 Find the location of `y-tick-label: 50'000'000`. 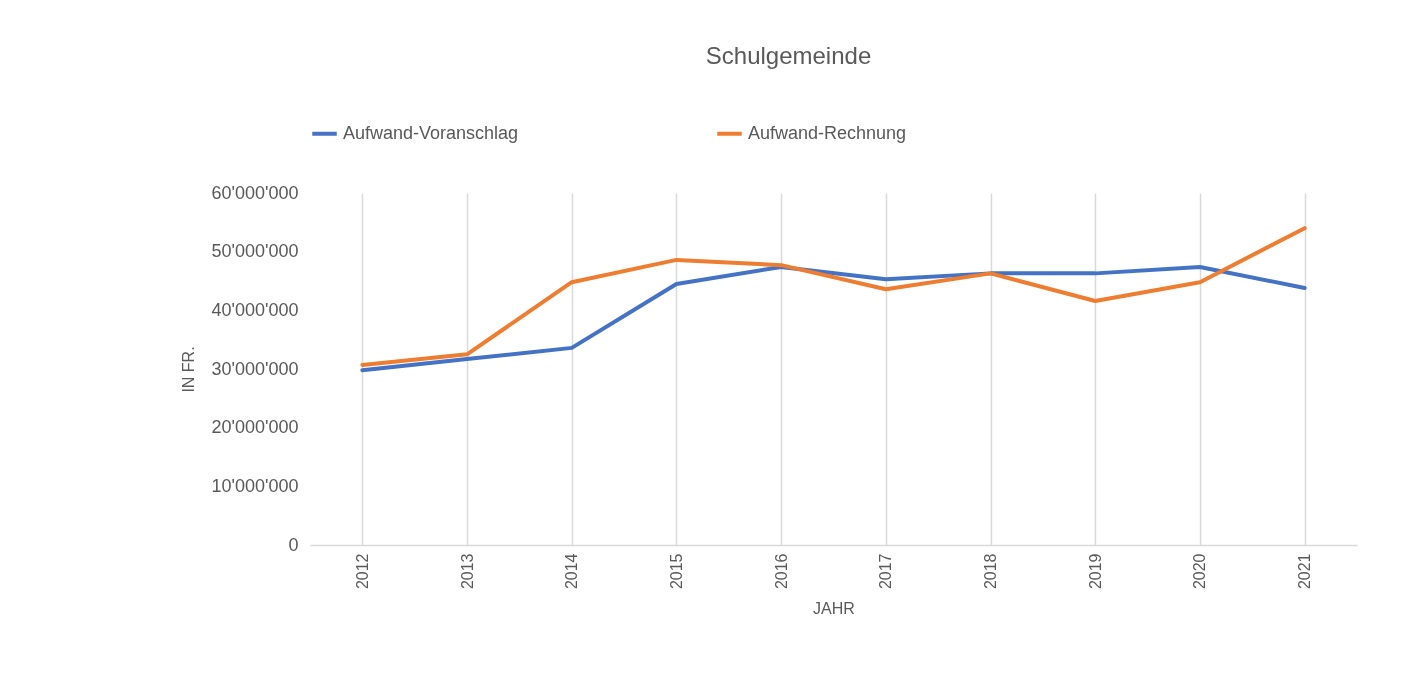

y-tick-label: 50'000'000 is located at coordinates (255, 251).